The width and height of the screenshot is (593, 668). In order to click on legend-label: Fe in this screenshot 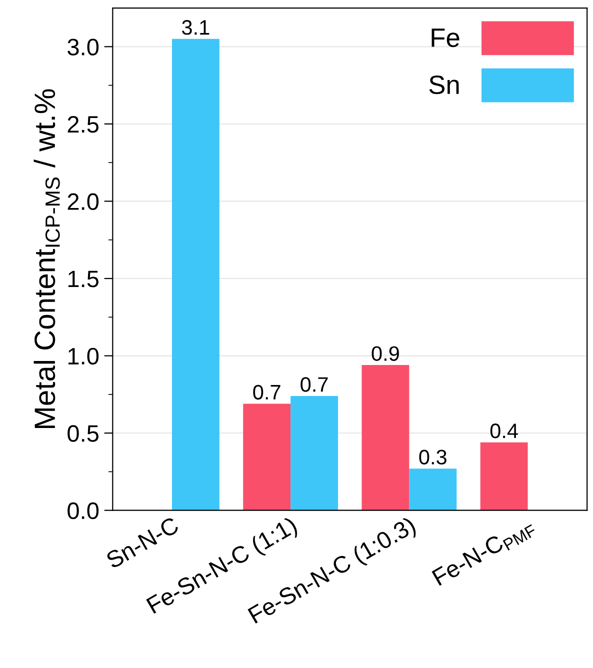, I will do `click(446, 38)`.